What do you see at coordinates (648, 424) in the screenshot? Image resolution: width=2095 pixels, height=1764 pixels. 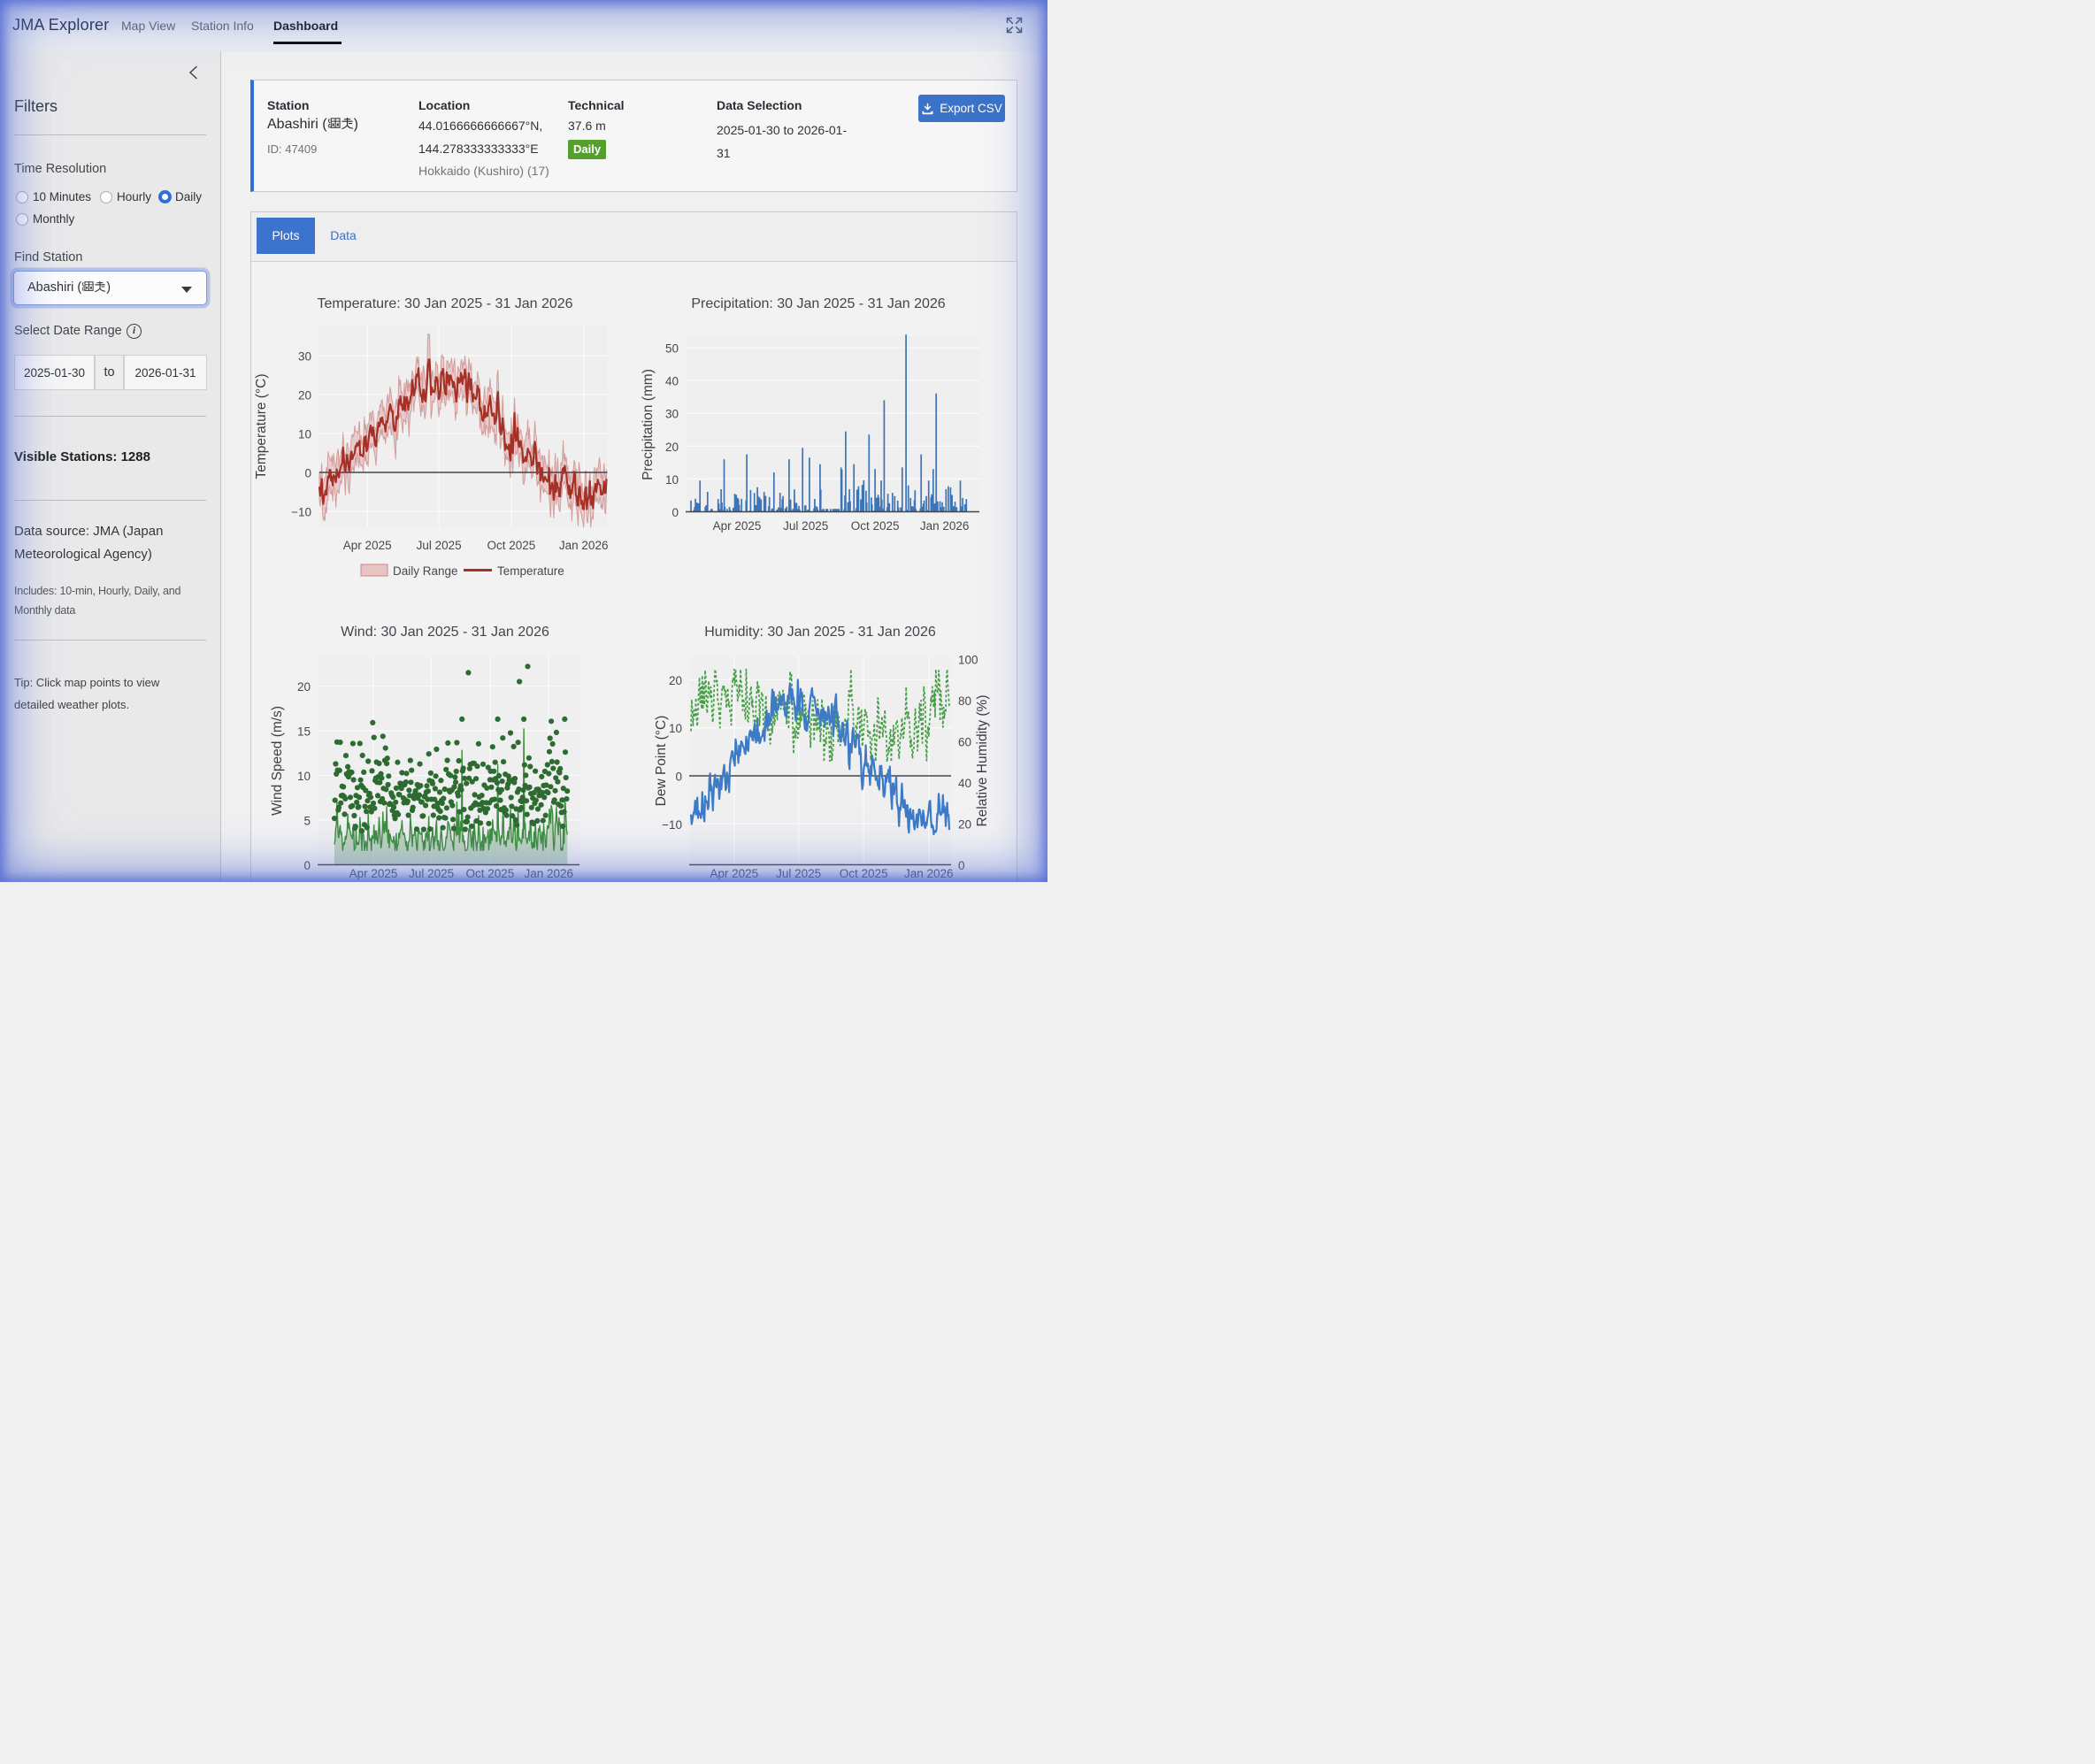 I see `svg-text: Precipitation (mm)` at bounding box center [648, 424].